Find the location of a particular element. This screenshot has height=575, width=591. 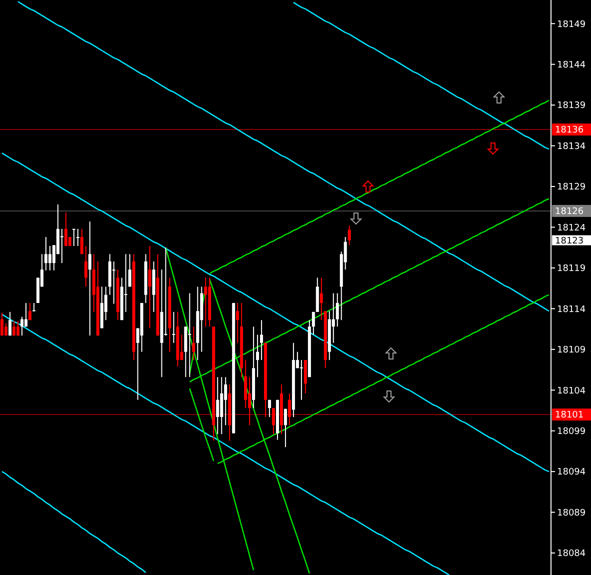

y-tick-label: 18104 is located at coordinates (571, 391).